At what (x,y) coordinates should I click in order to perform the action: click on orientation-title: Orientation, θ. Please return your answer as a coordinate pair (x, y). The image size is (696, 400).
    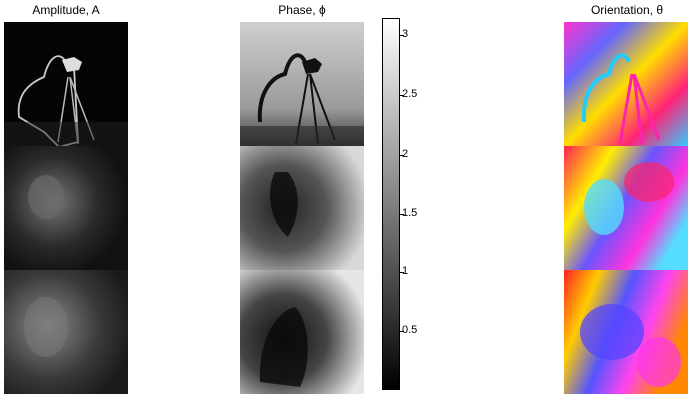
    Looking at the image, I should click on (627, 10).